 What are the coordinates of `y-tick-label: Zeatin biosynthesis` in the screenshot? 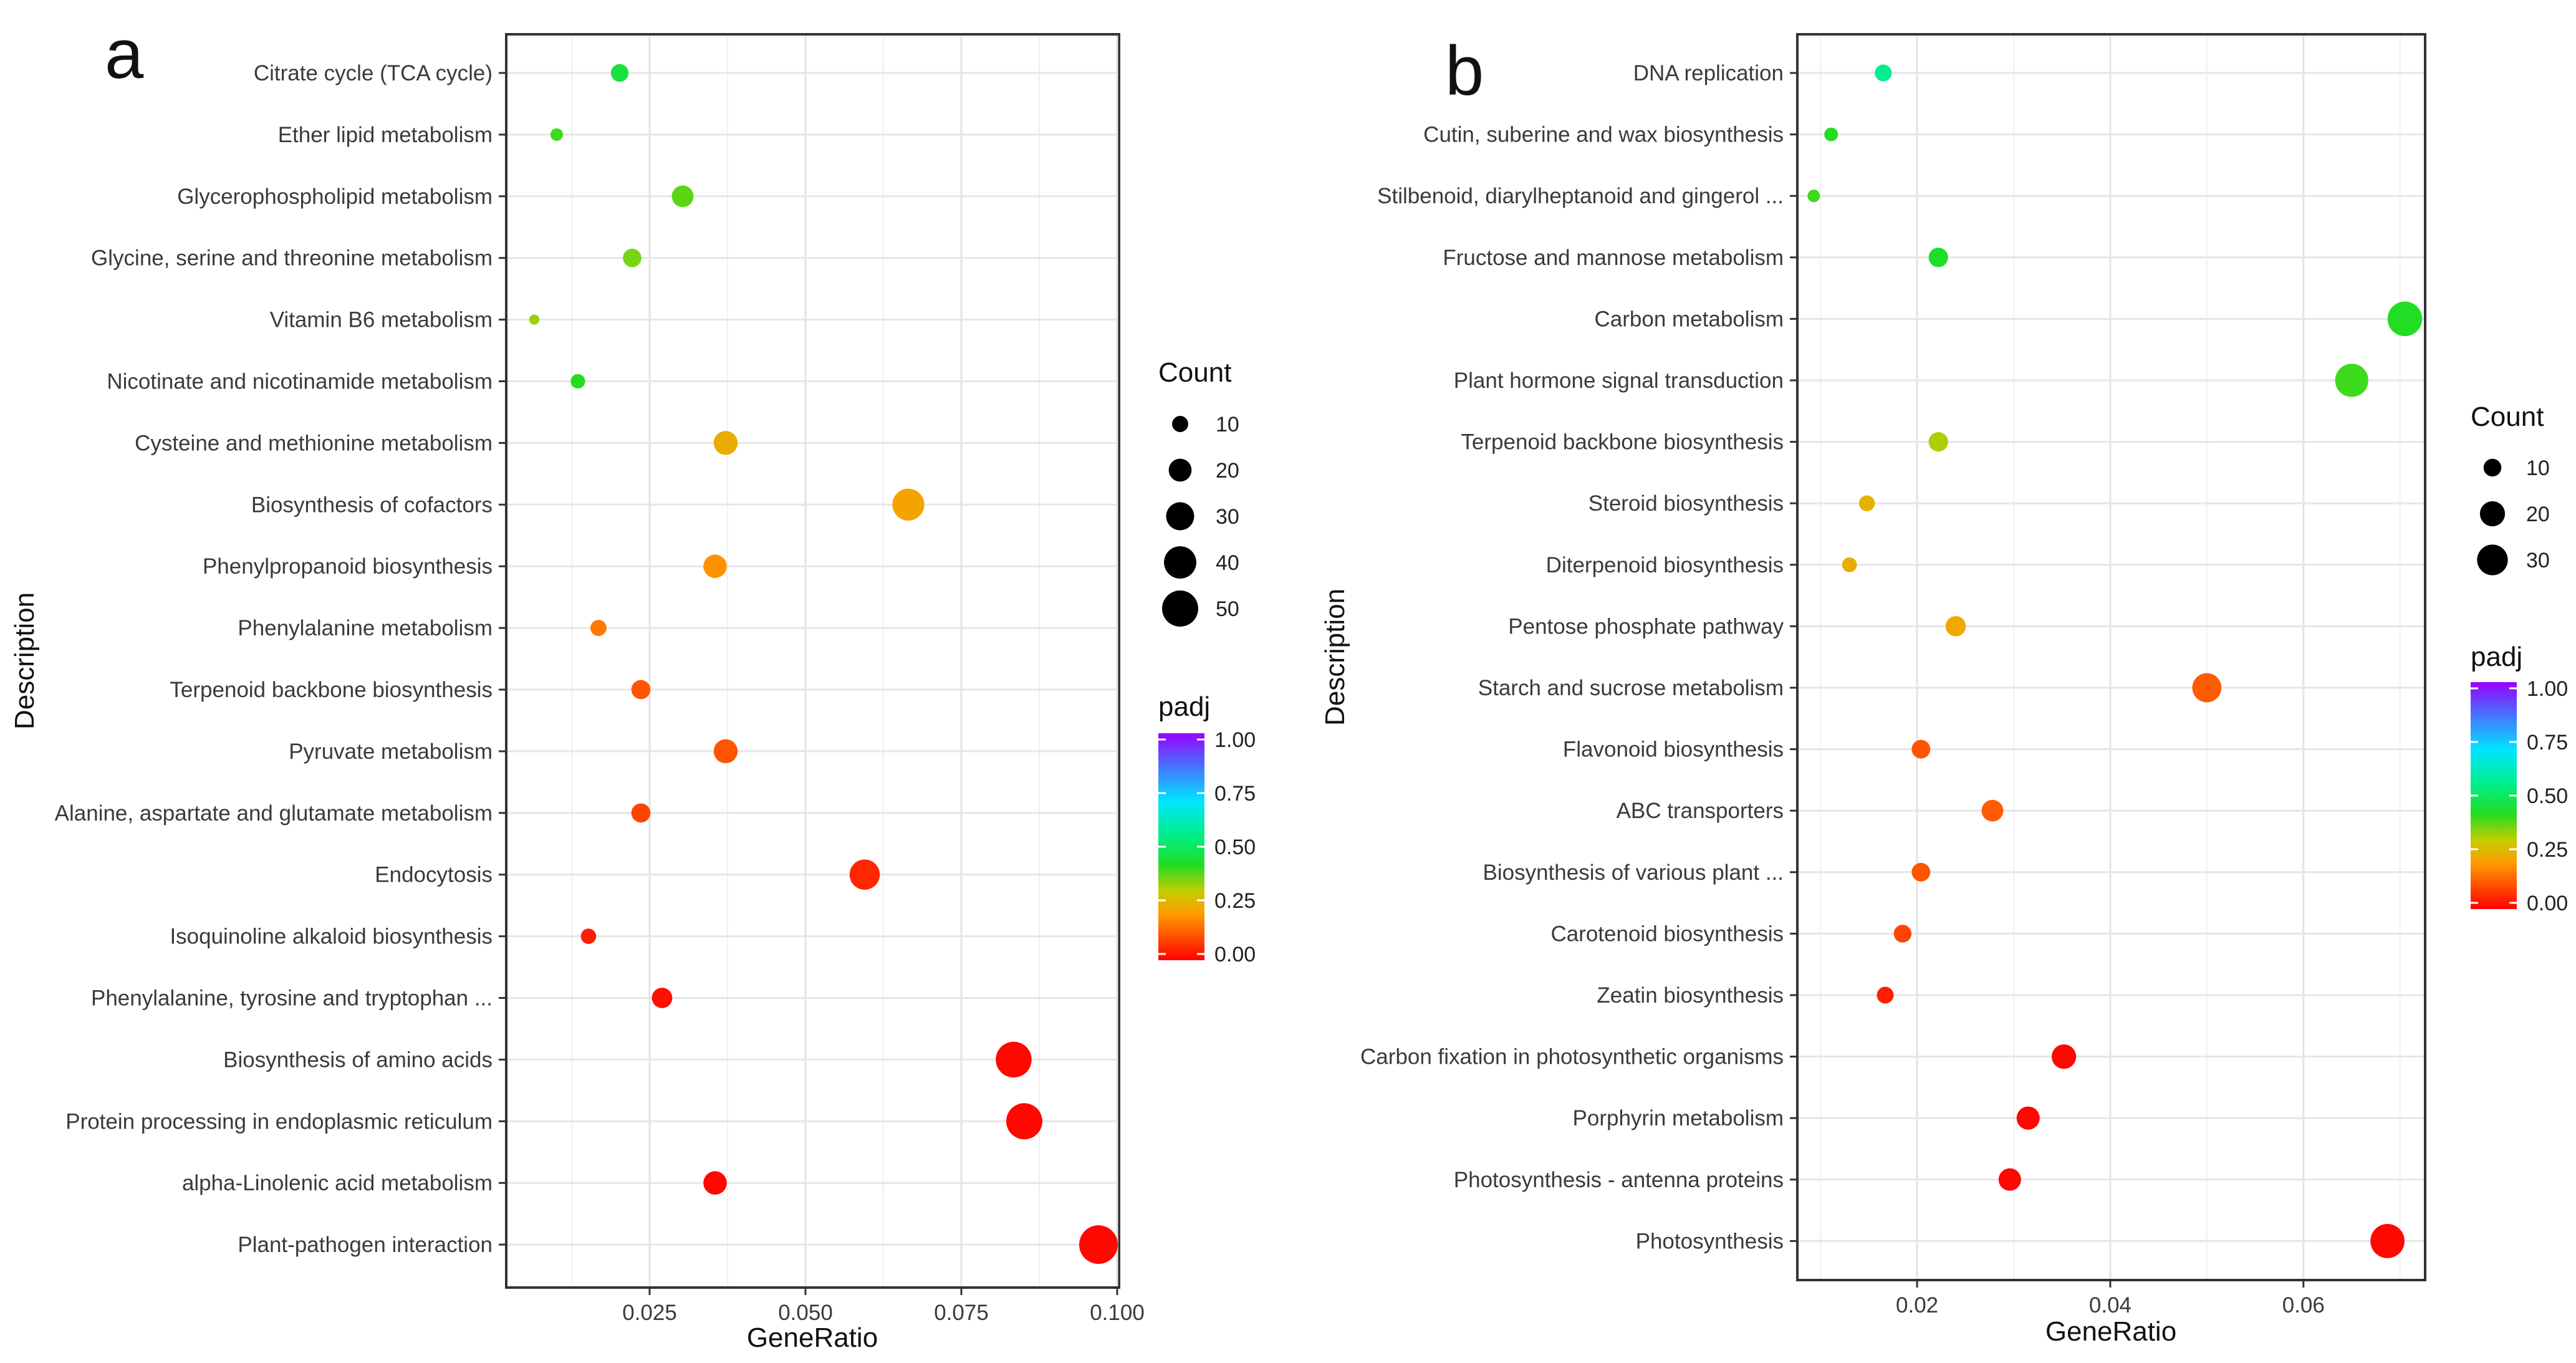 It's located at (1690, 995).